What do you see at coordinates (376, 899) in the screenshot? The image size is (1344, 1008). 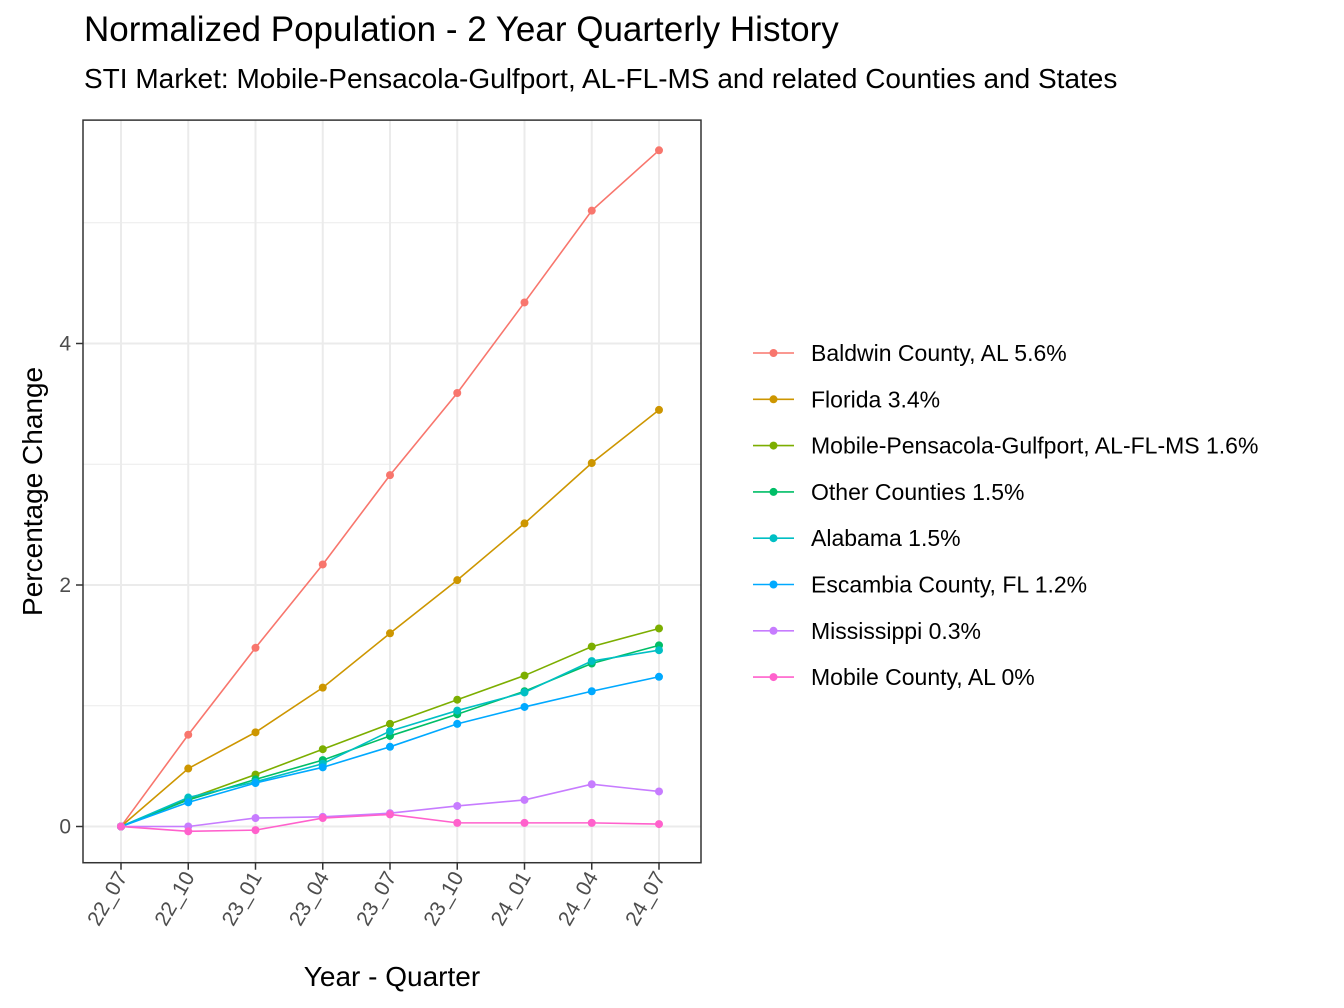 I see `x-tick-label: 23_07` at bounding box center [376, 899].